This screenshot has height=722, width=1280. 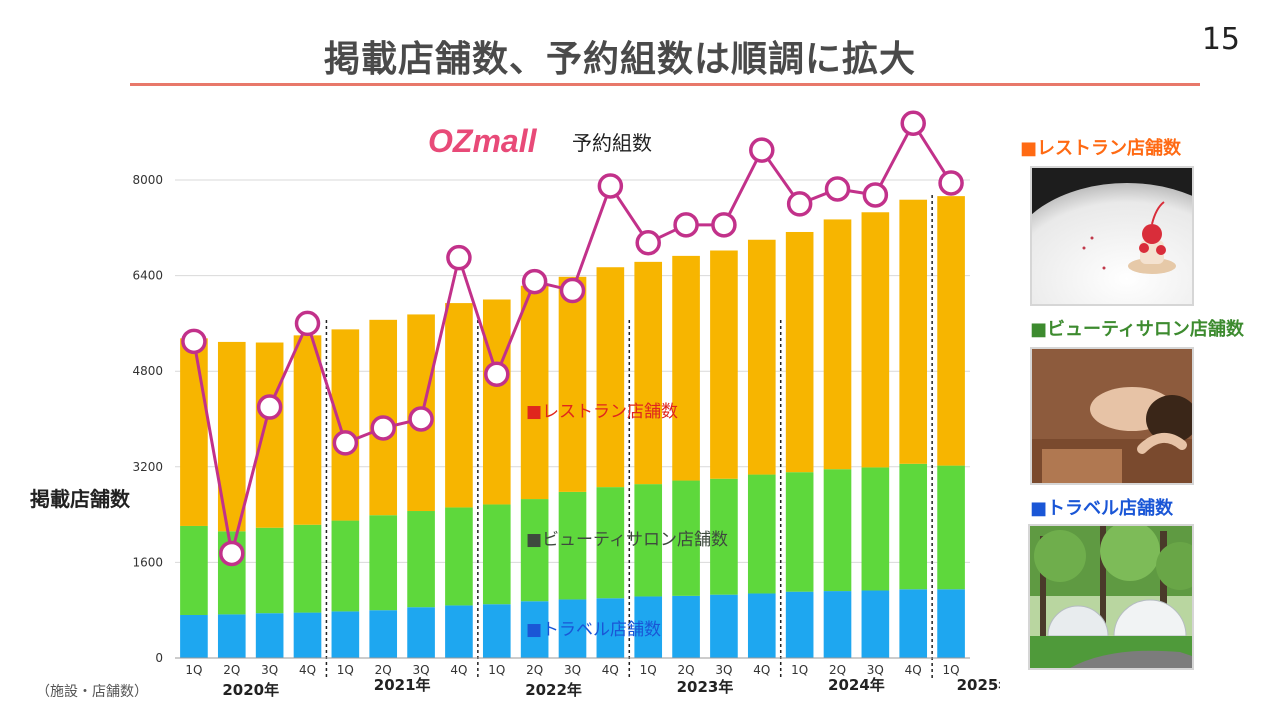 I want to click on year-label: 2024年, so click(x=856, y=685).